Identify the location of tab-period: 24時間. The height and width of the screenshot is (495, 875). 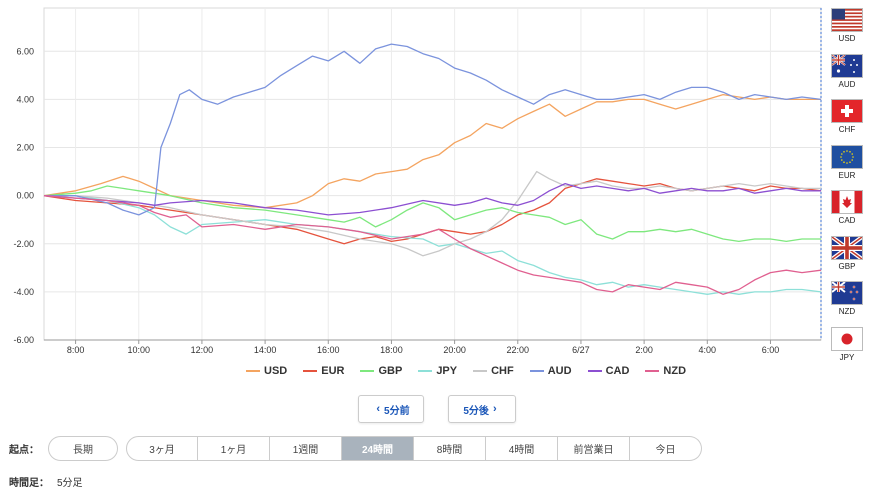
(378, 448).